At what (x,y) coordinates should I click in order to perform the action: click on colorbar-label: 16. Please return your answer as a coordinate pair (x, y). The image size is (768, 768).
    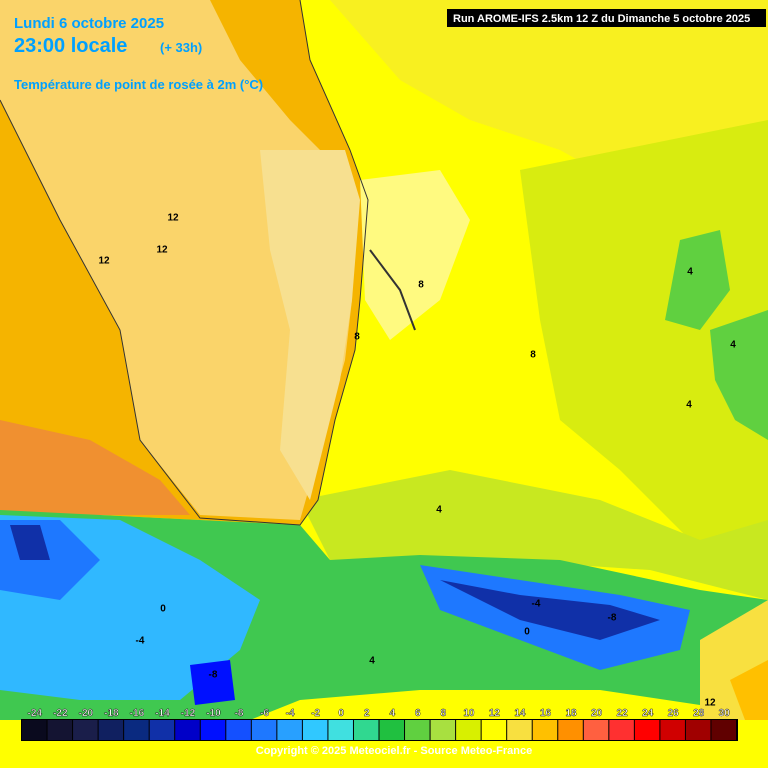
    Looking at the image, I should click on (546, 713).